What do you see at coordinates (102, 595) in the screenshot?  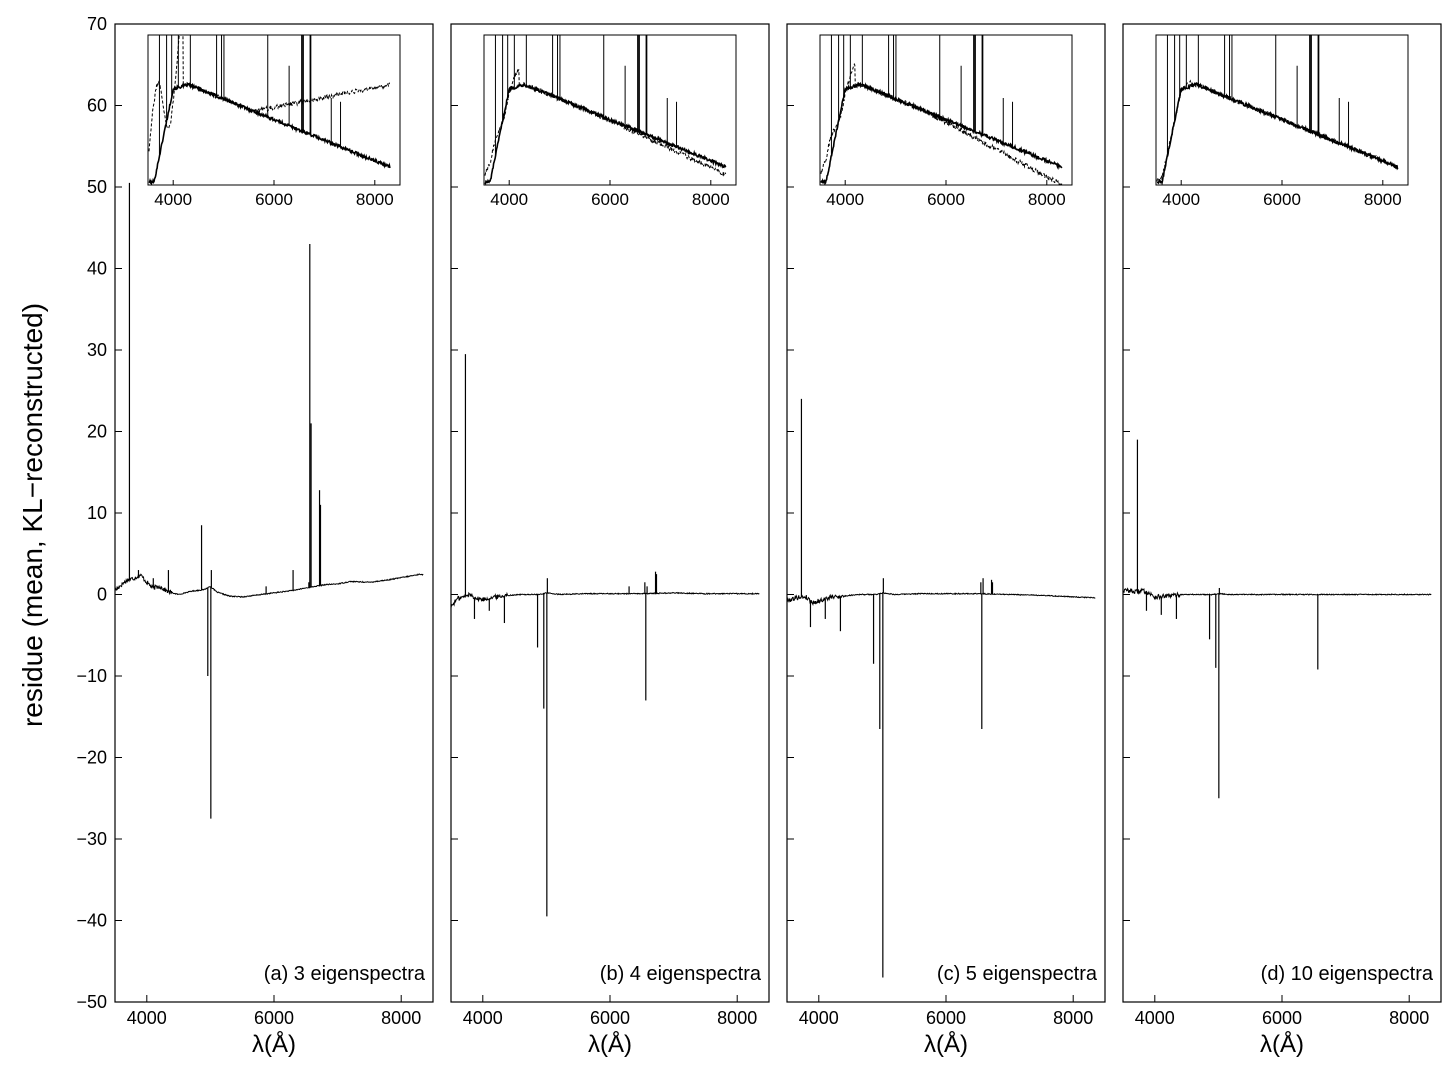 I see `y-tick-label: 0` at bounding box center [102, 595].